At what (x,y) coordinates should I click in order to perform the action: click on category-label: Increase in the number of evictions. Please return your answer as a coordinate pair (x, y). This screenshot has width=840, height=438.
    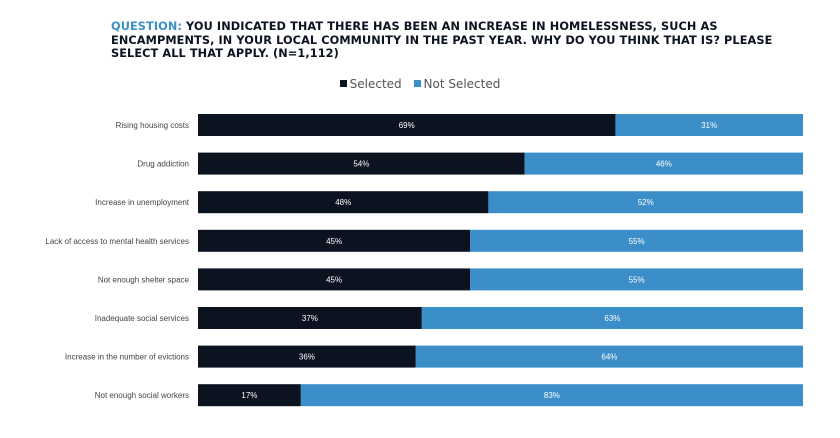
    Looking at the image, I should click on (127, 357).